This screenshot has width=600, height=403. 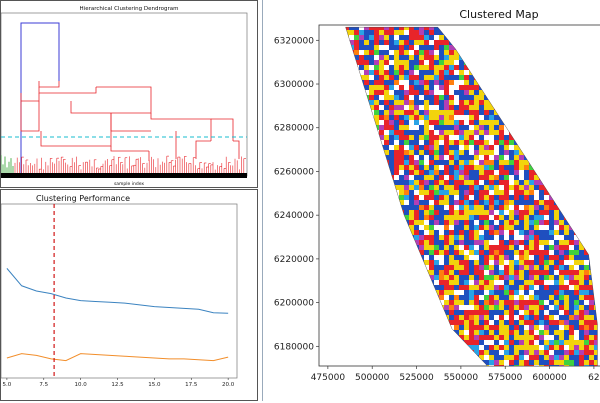 What do you see at coordinates (191, 385) in the screenshot?
I see `performance-xtick-label: 17.5` at bounding box center [191, 385].